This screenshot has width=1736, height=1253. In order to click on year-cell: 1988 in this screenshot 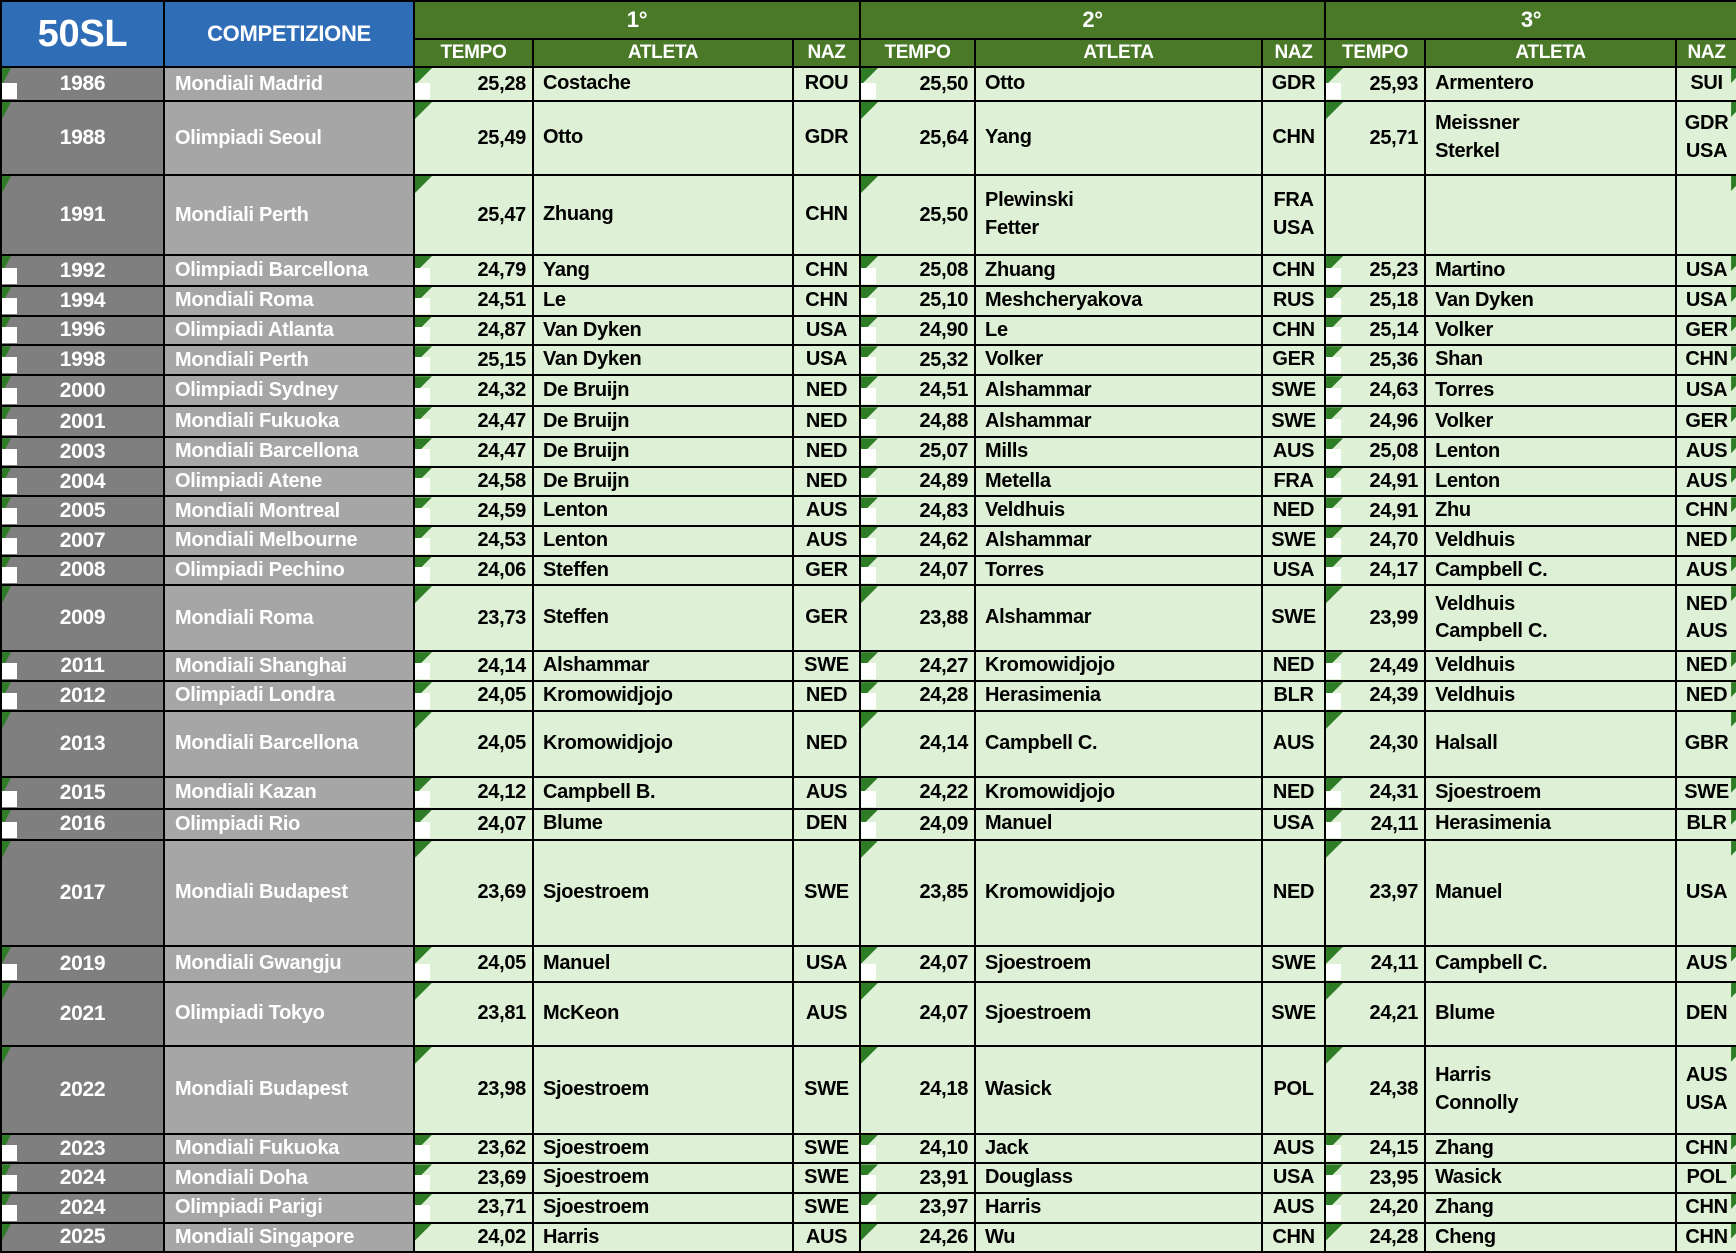, I will do `click(82, 138)`.